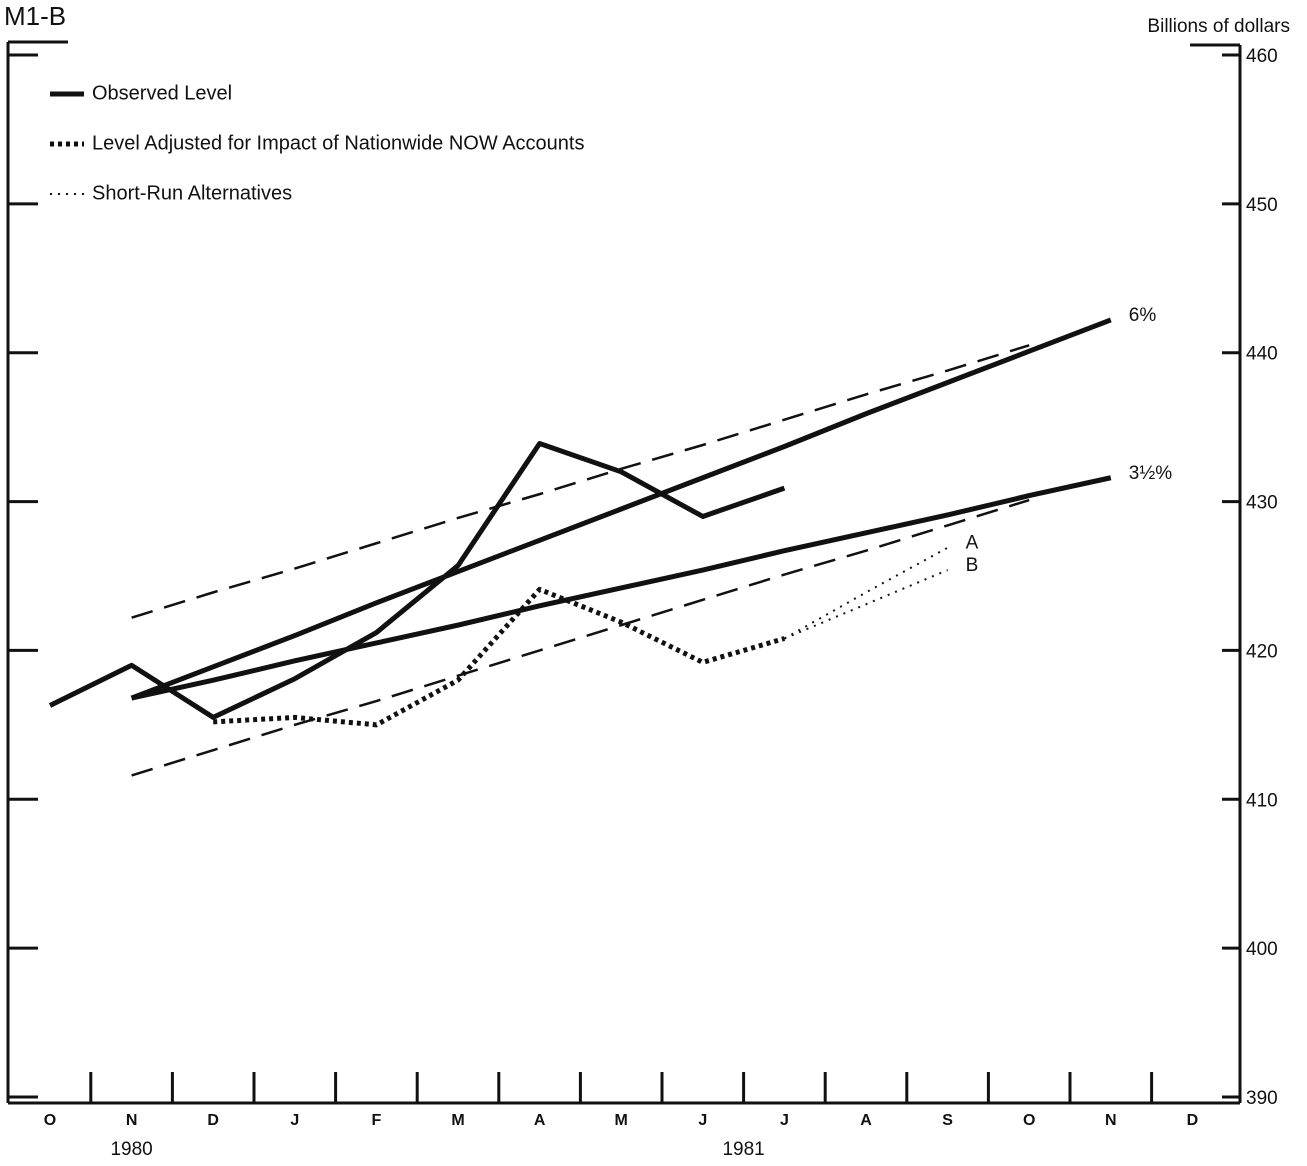 The image size is (1307, 1166). Describe the element at coordinates (1262, 1098) in the screenshot. I see `y-tick-label: 390` at that location.